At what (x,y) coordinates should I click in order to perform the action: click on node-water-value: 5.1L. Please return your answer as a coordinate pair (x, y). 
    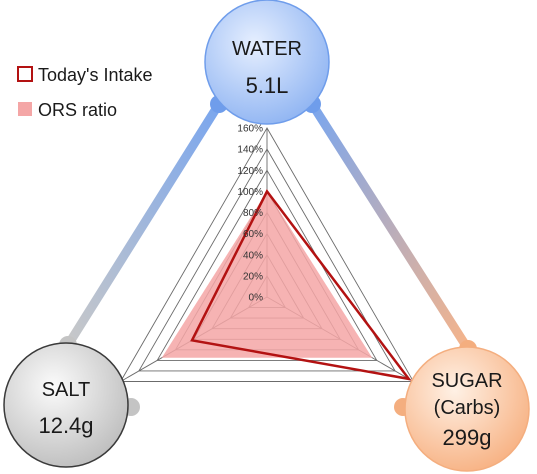
    Looking at the image, I should click on (267, 85).